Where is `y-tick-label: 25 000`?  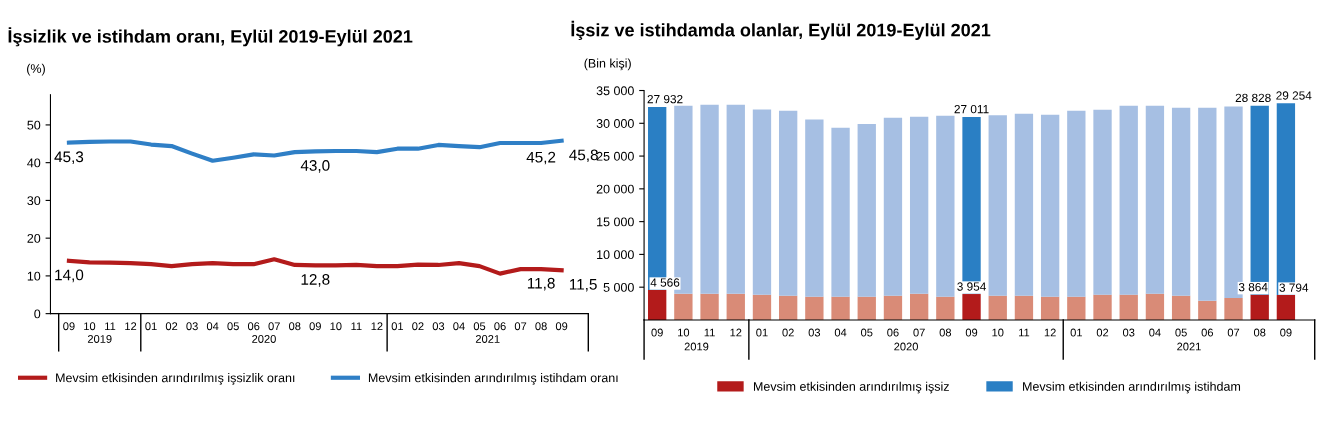
y-tick-label: 25 000 is located at coordinates (615, 156).